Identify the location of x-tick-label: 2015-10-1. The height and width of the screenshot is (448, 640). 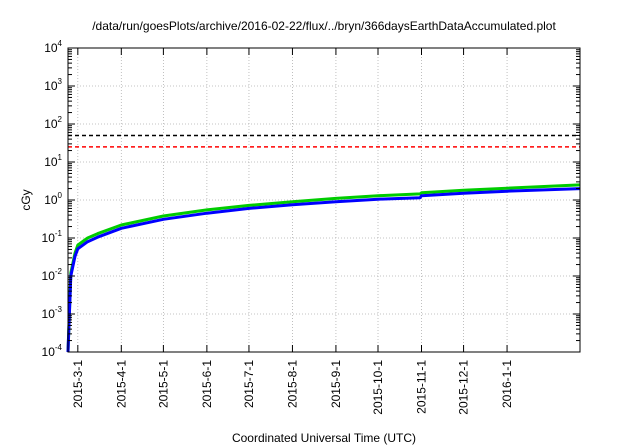
(378, 387).